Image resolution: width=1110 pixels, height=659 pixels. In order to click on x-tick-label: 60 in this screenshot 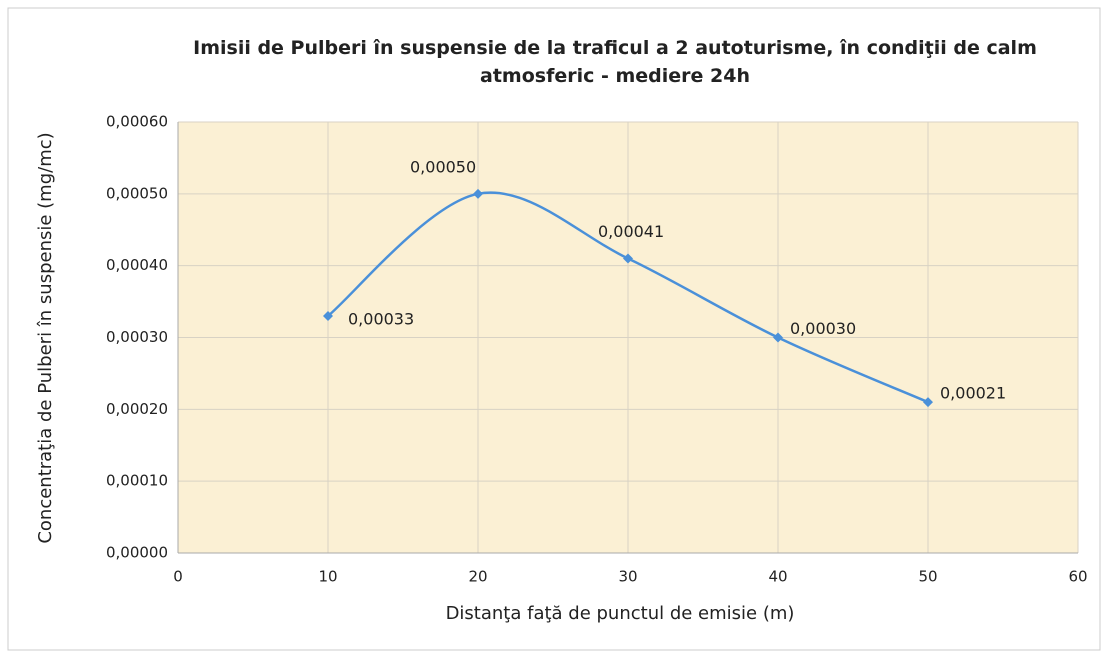, I will do `click(1077, 577)`.